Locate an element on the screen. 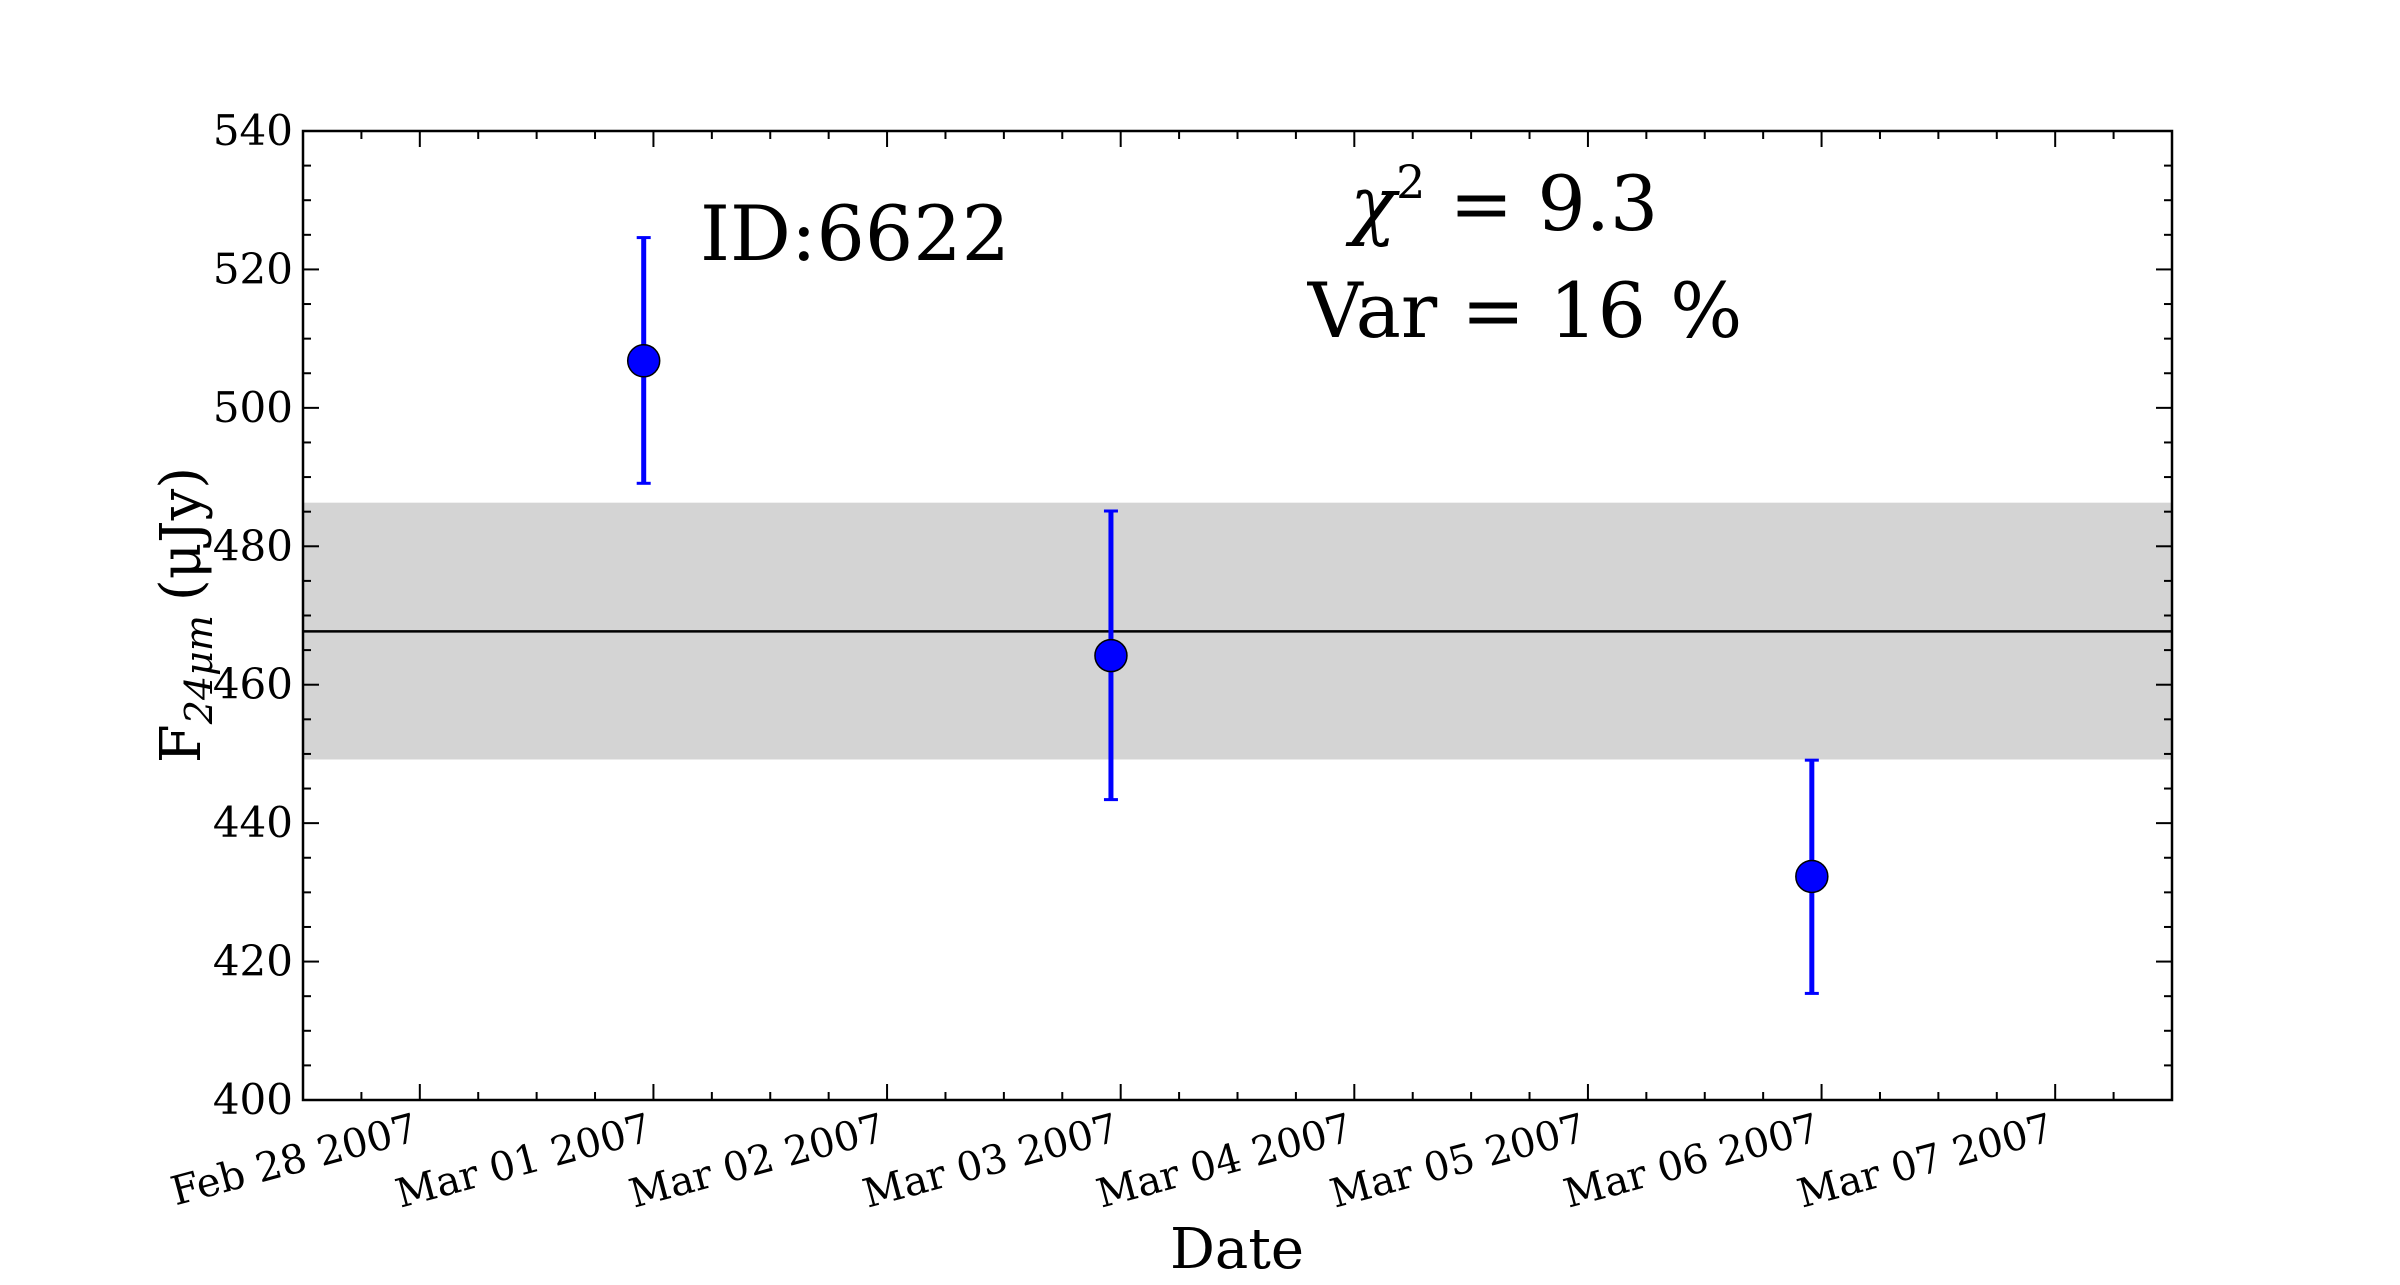 This screenshot has height=1285, width=2400. chi-symbol: χ is located at coordinates (1372, 203).